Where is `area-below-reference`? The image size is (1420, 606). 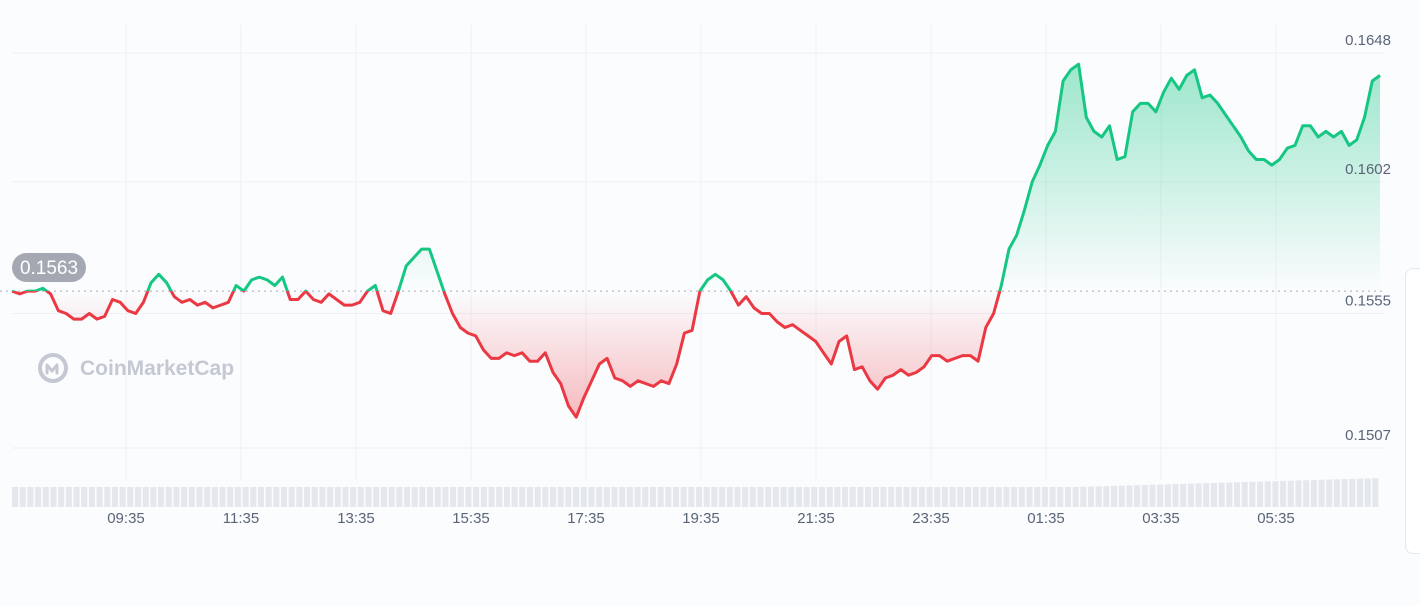 area-below-reference is located at coordinates (506, 354).